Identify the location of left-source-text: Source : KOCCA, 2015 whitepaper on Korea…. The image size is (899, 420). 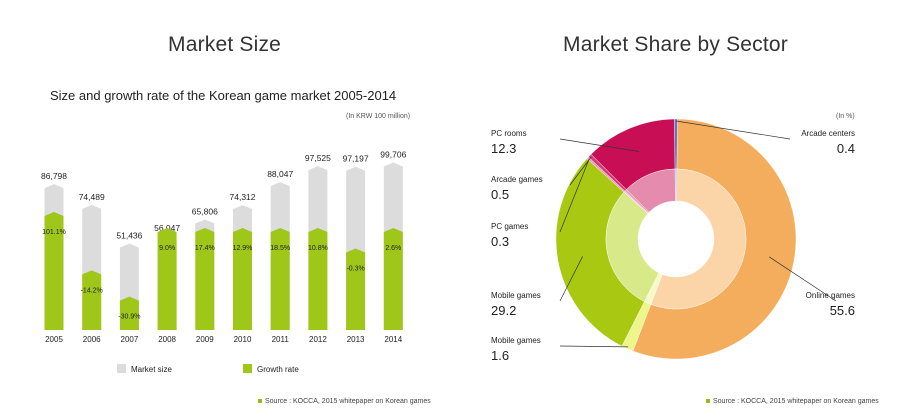
(348, 401).